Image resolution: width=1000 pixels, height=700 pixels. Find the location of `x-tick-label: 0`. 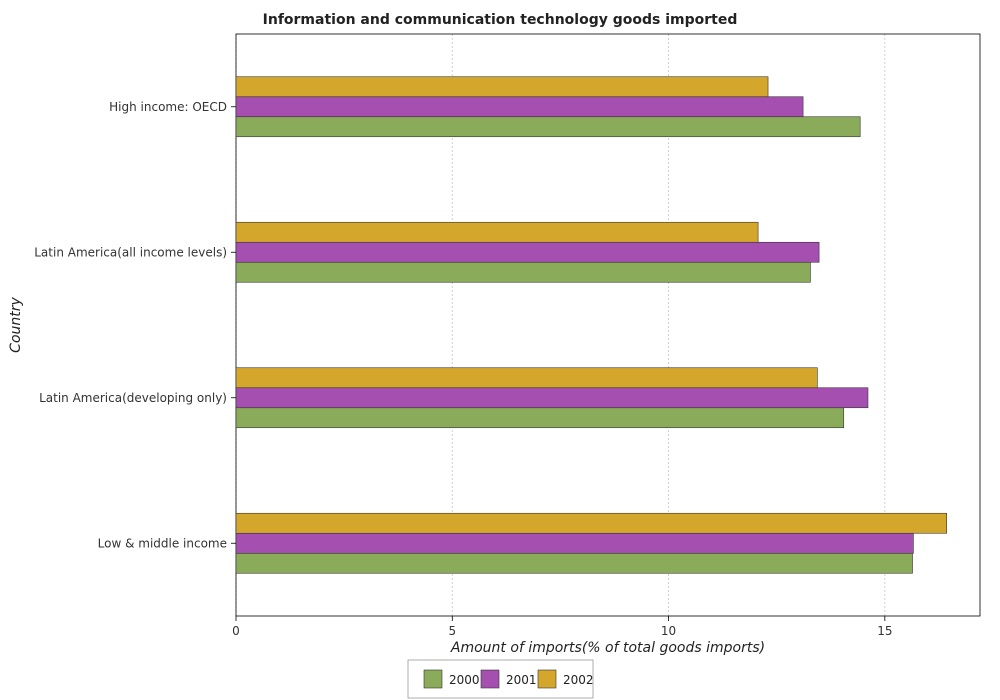

x-tick-label: 0 is located at coordinates (236, 631).